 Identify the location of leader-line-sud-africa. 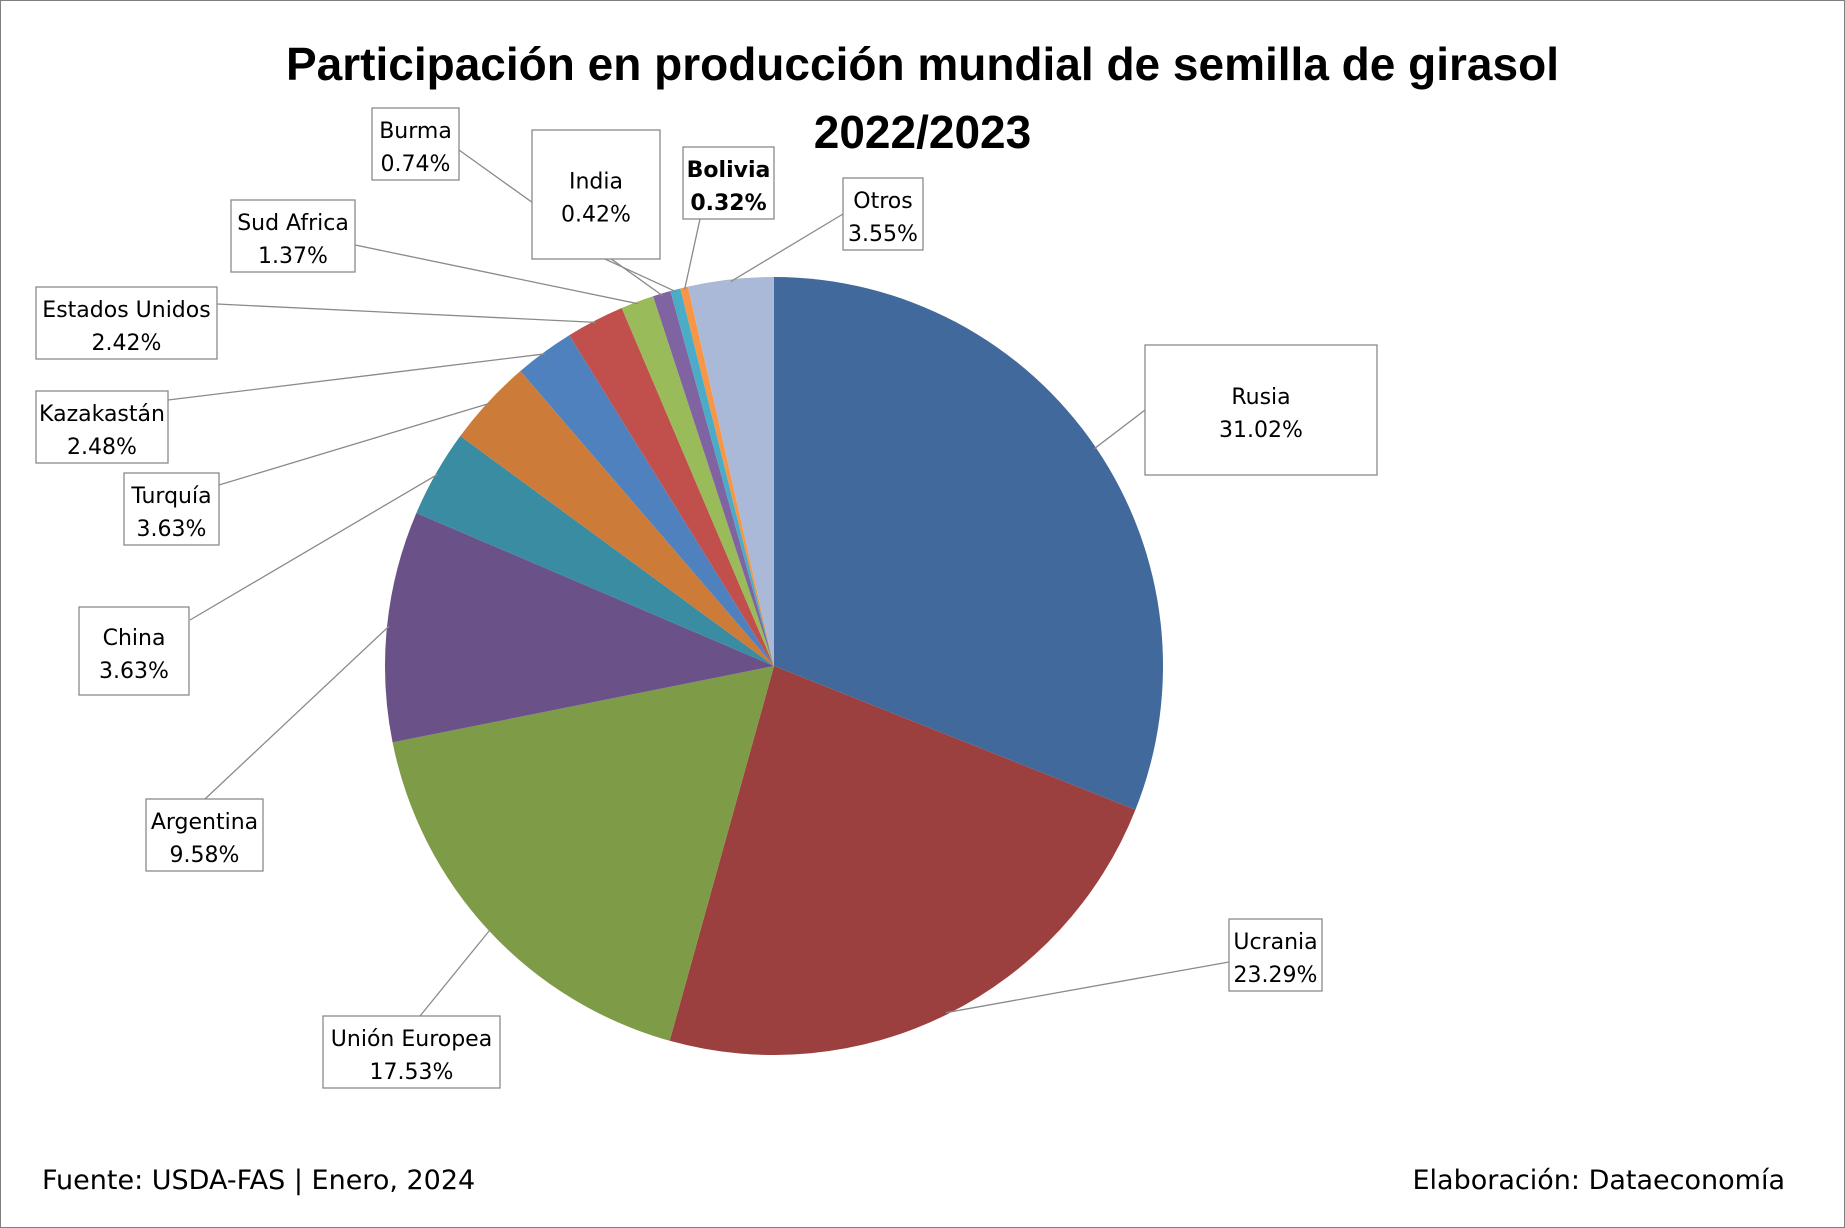
(496, 274).